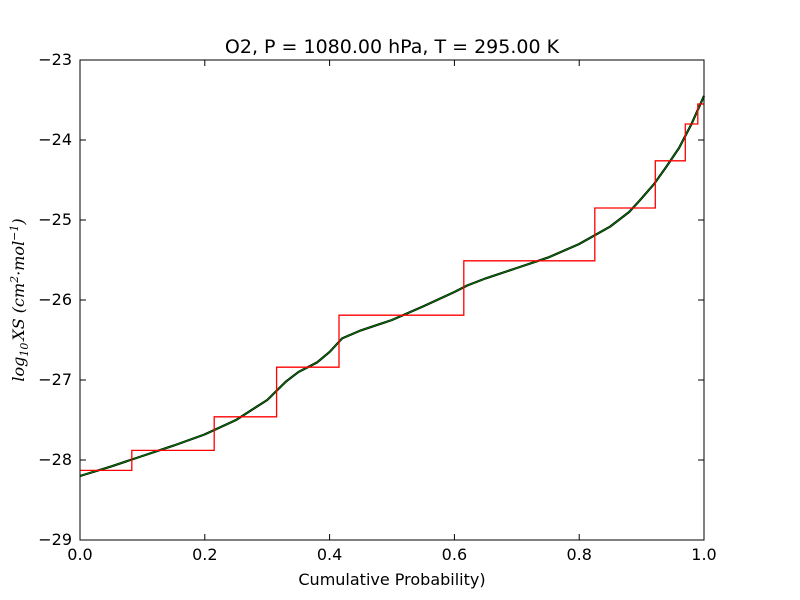 The height and width of the screenshot is (600, 800). What do you see at coordinates (578, 554) in the screenshot?
I see `x-tick-label: 0.8` at bounding box center [578, 554].